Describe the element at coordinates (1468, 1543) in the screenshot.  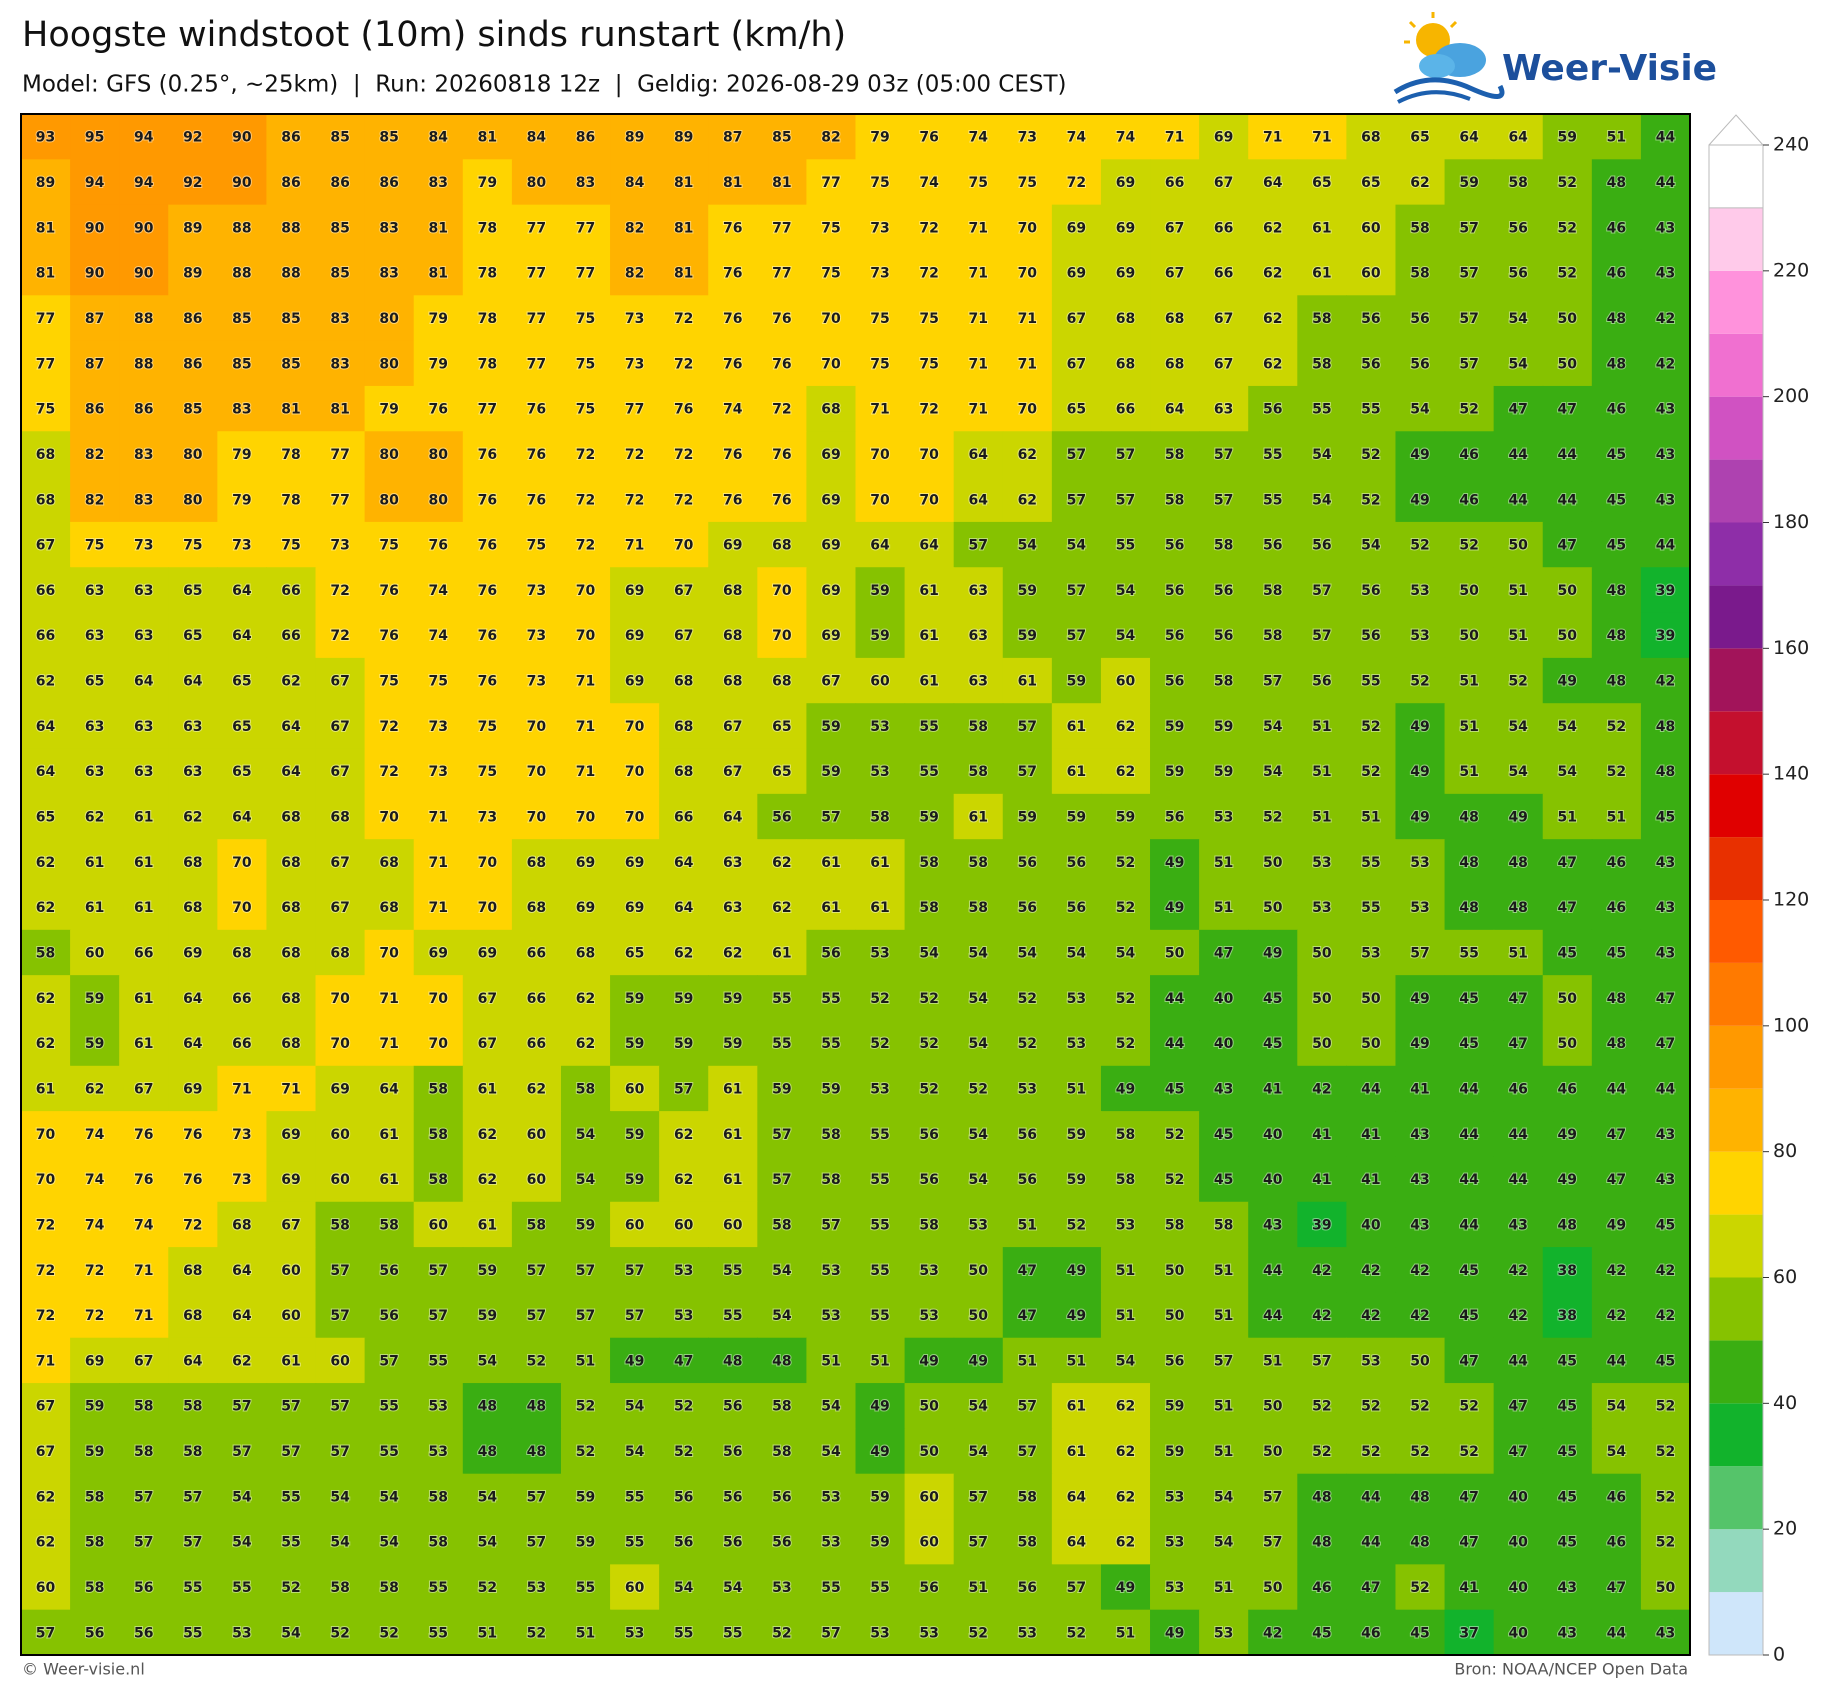
I see `value-label: 47` at that location.